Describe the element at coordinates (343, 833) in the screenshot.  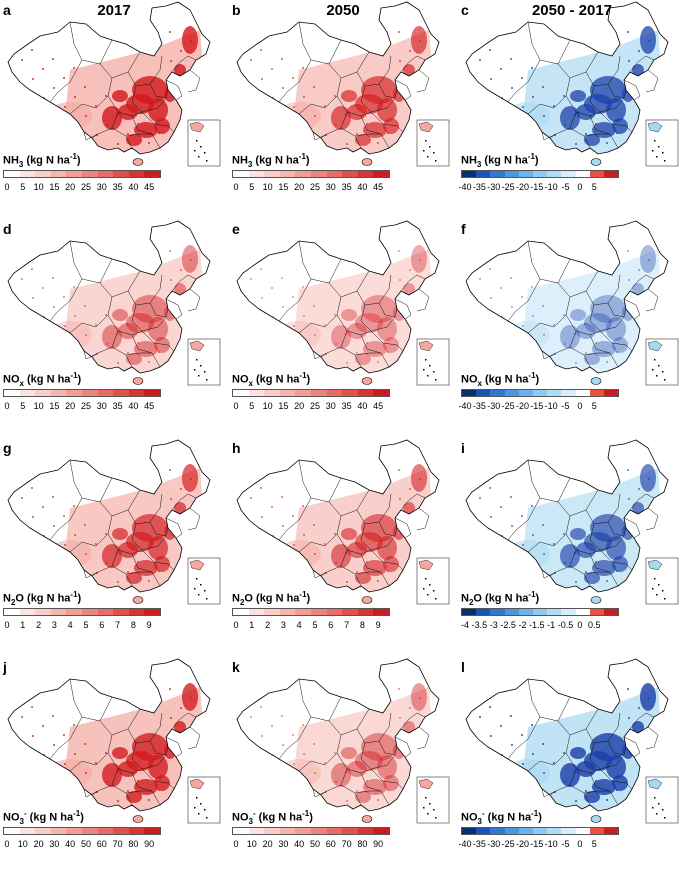
I see `colorbar-legend: NO3- (kg N ha-1) 0 10 20 30 40 50 60 70 80 90` at that location.